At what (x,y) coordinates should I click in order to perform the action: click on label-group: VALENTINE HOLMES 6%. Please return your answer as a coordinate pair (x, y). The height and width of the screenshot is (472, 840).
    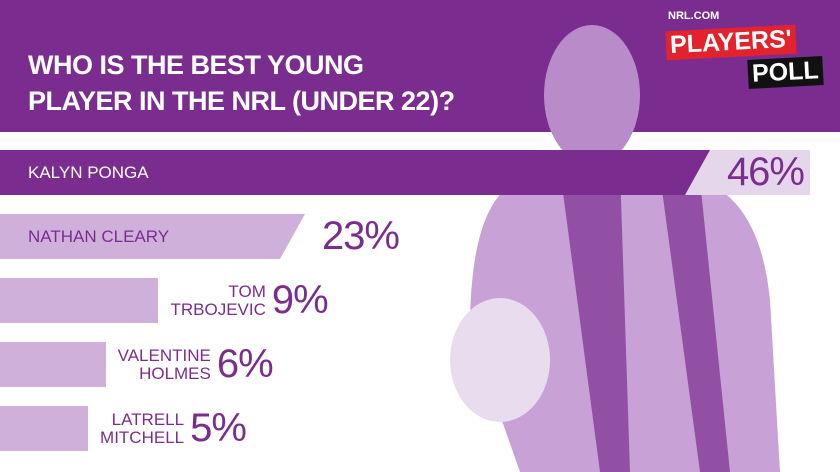
    Looking at the image, I should click on (195, 364).